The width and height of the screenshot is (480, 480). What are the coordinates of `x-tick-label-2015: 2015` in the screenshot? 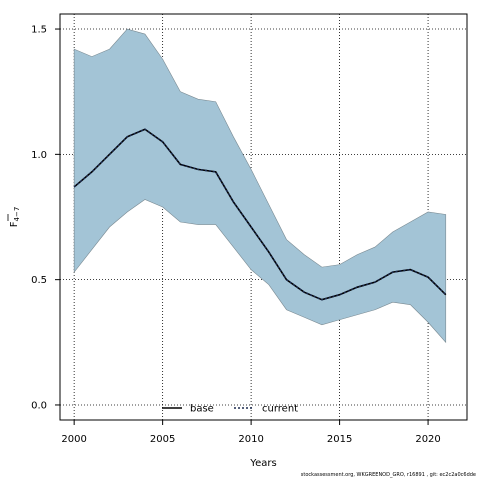 It's located at (339, 439).